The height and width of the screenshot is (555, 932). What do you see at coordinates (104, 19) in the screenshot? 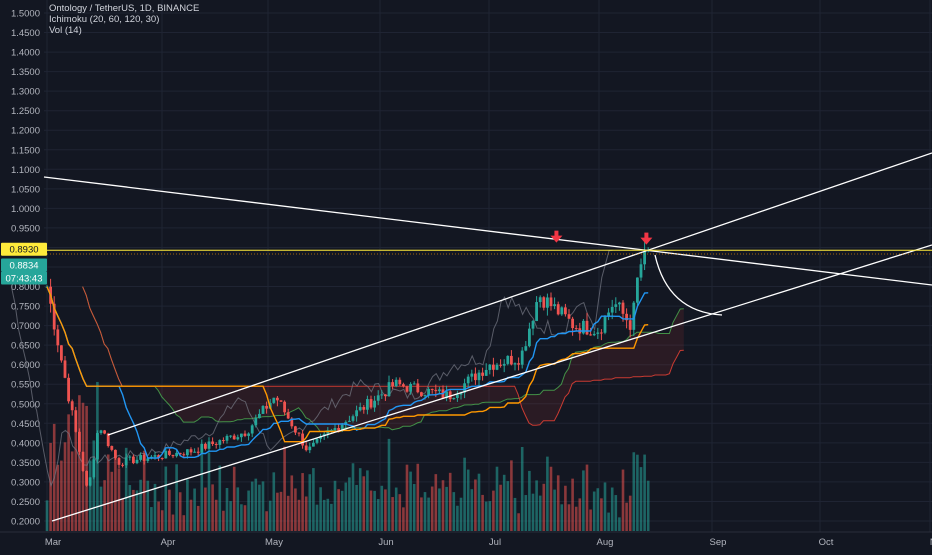
I see `ichimoku-indicator-label: Ichimoku (20, 60, 120, 30)` at bounding box center [104, 19].